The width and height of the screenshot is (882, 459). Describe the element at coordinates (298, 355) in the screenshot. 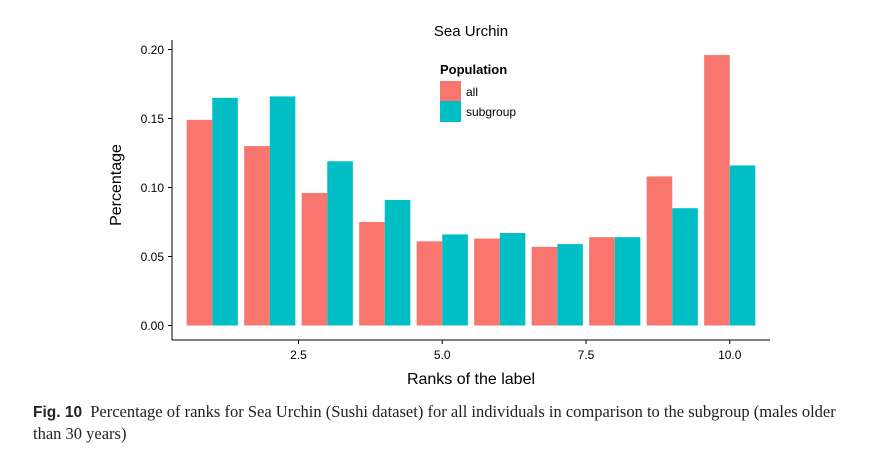

I see `x-tick-label: 2.5` at that location.